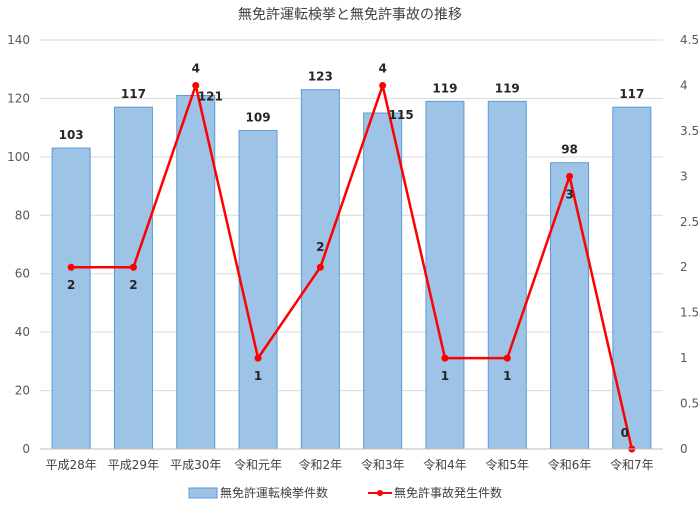  I want to click on y-right-tick-label: 0.5, so click(689, 404).